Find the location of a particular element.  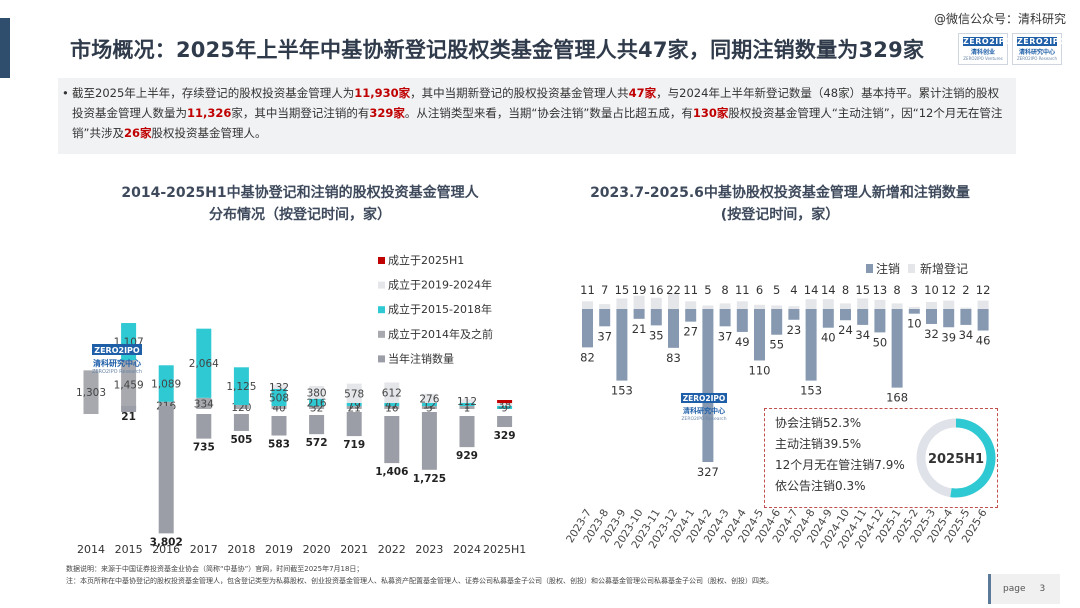

summary-text: ，其中当期新登记的股权投资基金管理人共 is located at coordinates (519, 93).